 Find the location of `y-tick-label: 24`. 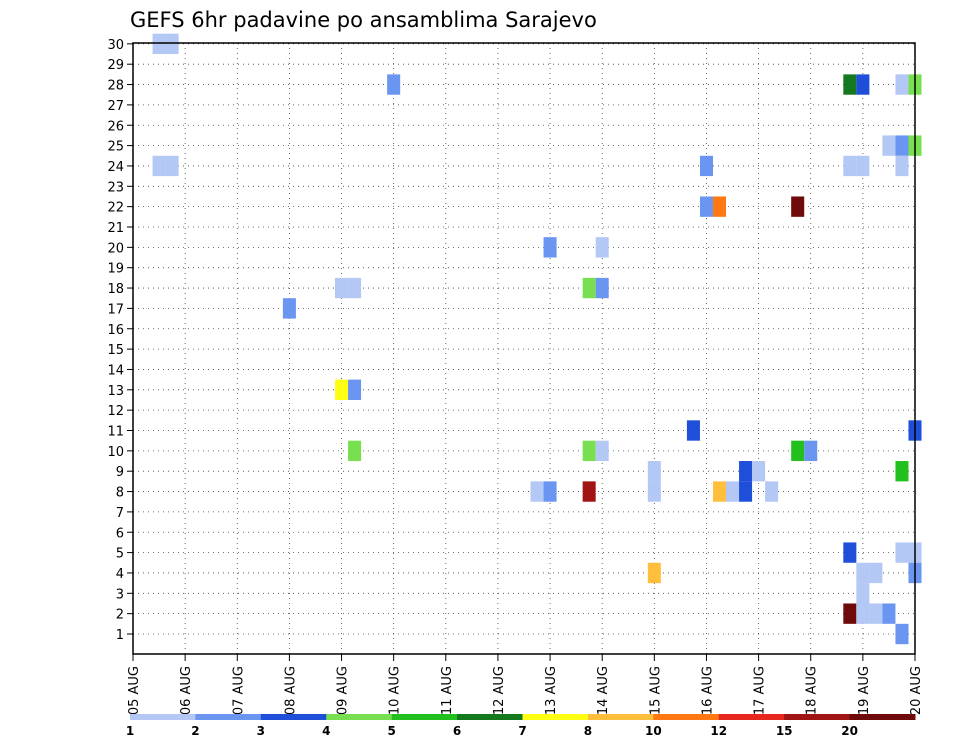

y-tick-label: 24 is located at coordinates (115, 167).